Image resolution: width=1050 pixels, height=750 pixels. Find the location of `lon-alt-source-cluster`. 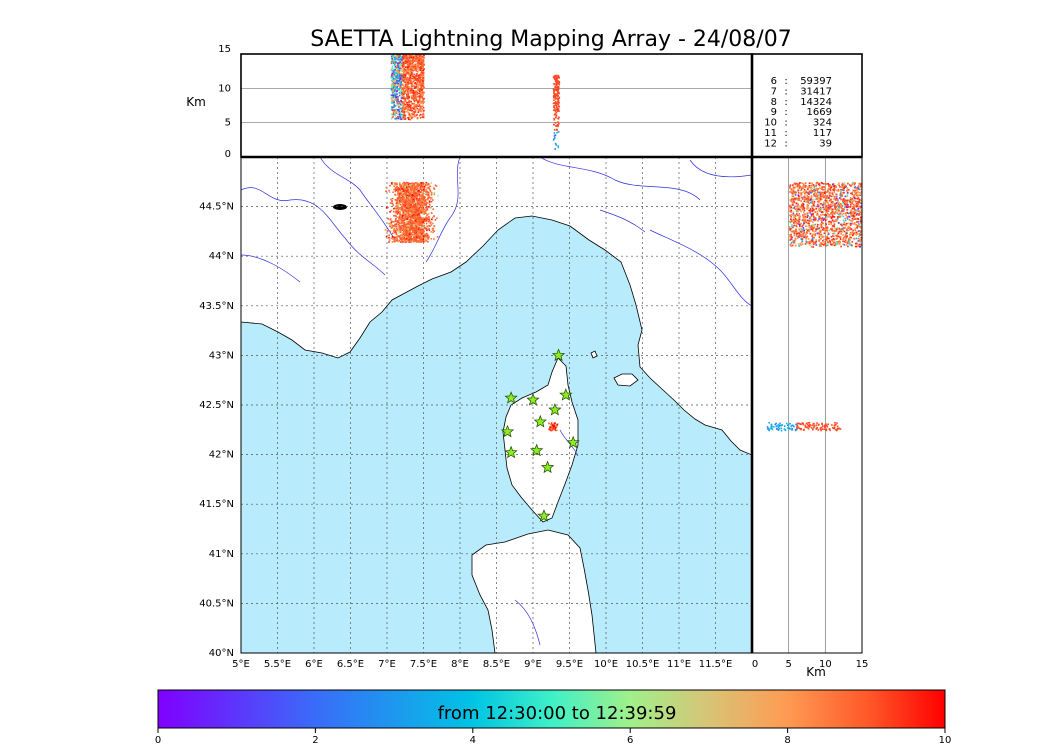

lon-alt-source-cluster is located at coordinates (556, 112).